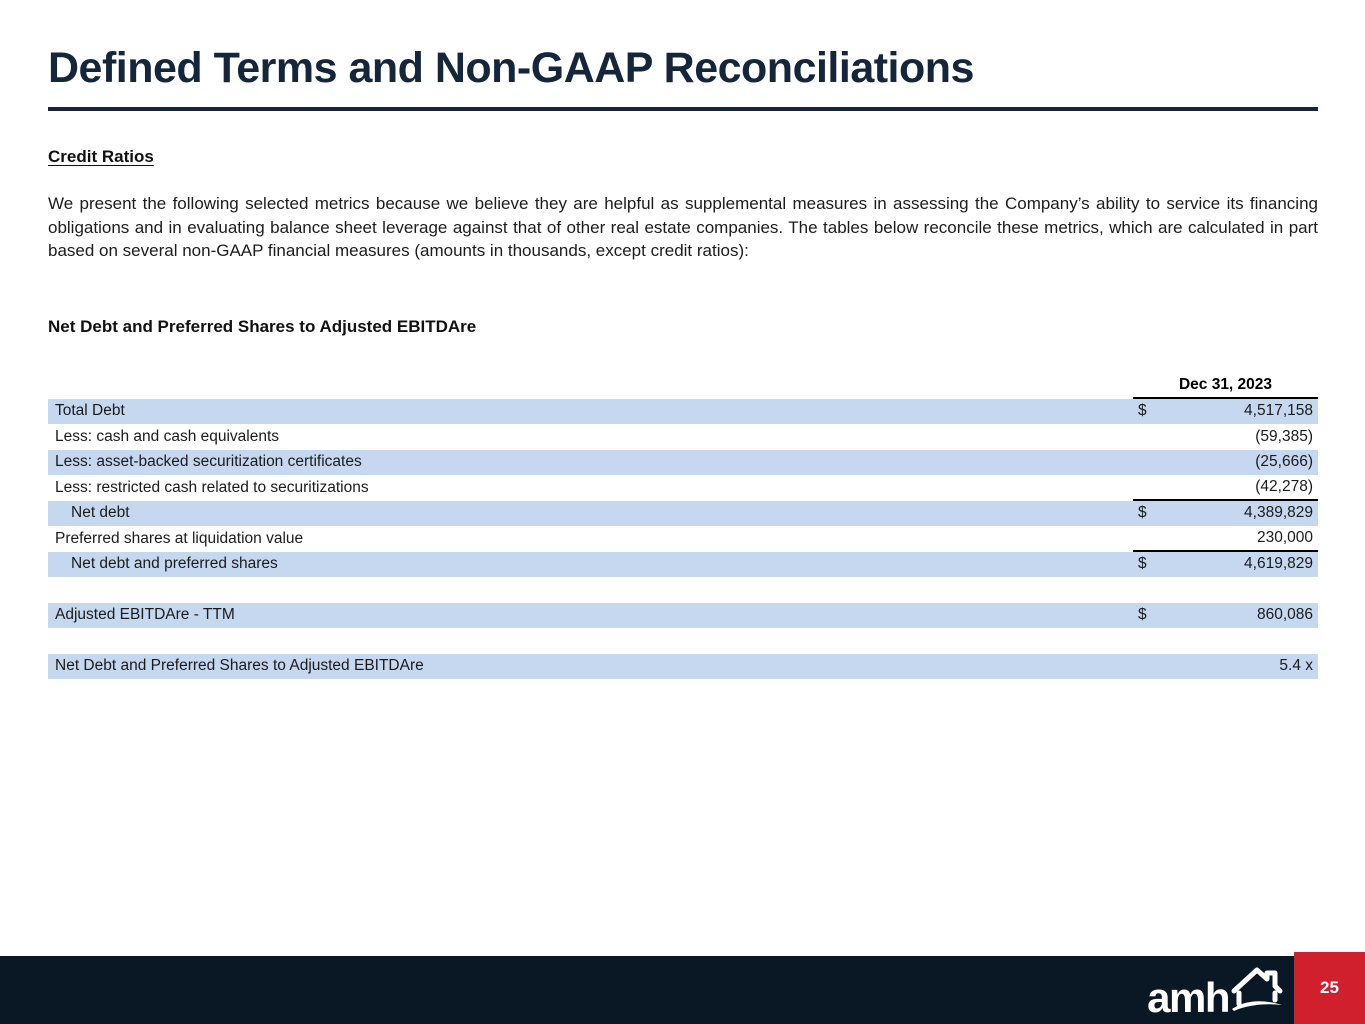  I want to click on row-amount: 5.4 x, so click(1225, 667).